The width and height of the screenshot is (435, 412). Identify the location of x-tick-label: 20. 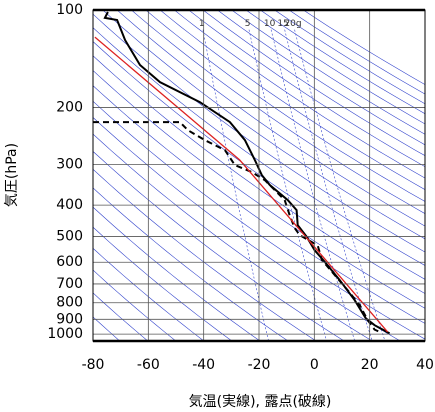
(370, 365).